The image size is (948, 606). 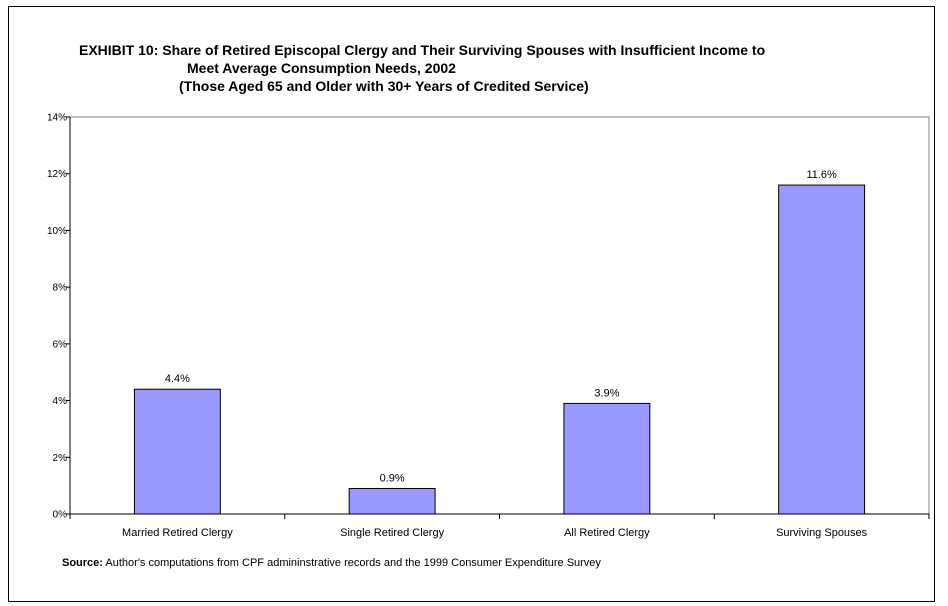 What do you see at coordinates (60, 288) in the screenshot?
I see `y-tick-label: 8%` at bounding box center [60, 288].